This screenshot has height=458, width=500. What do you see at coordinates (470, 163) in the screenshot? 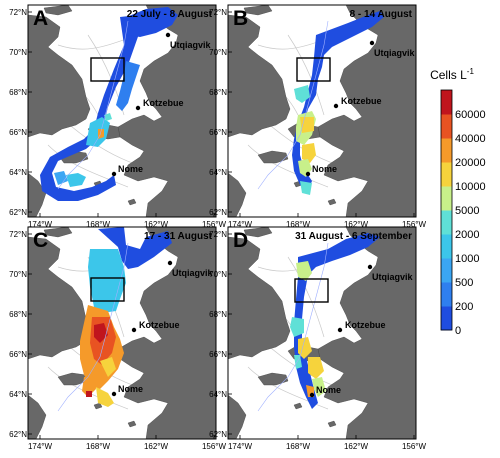
I see `colorbar-tick-label: 20000` at bounding box center [470, 163].